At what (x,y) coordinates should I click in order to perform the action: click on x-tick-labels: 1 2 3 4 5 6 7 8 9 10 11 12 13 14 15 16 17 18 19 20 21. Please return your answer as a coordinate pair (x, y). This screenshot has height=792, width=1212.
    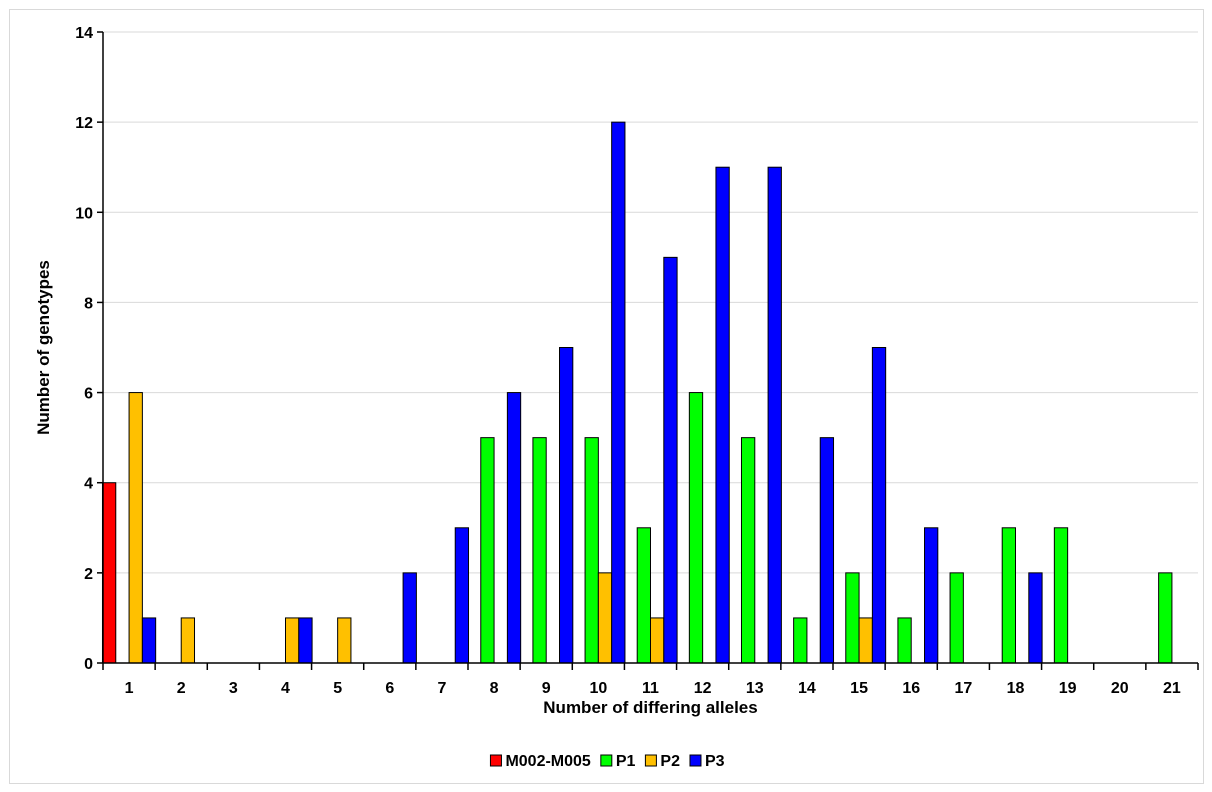
    Looking at the image, I should click on (653, 688).